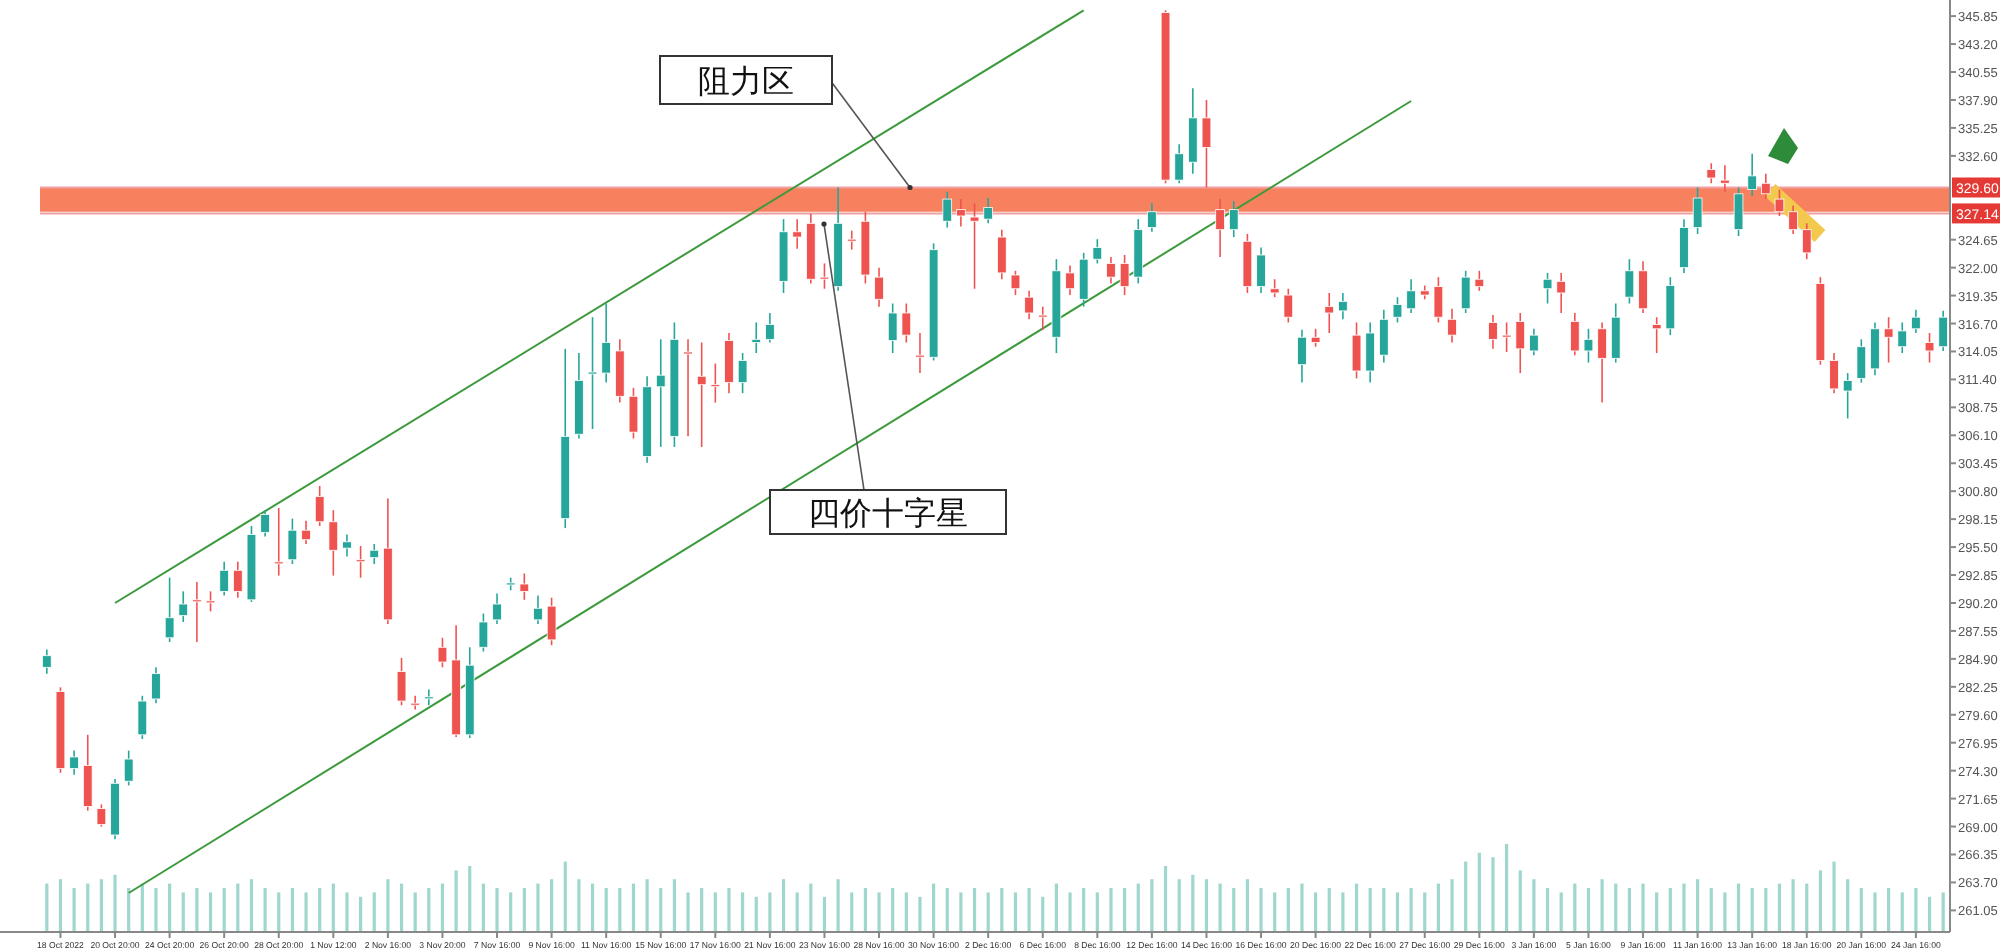 This screenshot has height=952, width=2000. I want to click on annotation: 阻力区, so click(746, 82).